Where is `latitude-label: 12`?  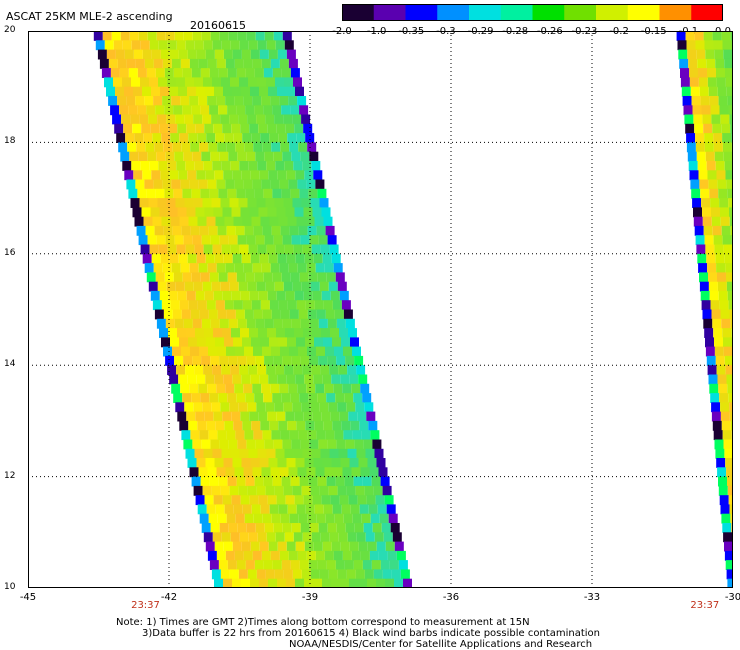 latitude-label: 12 is located at coordinates (10, 475).